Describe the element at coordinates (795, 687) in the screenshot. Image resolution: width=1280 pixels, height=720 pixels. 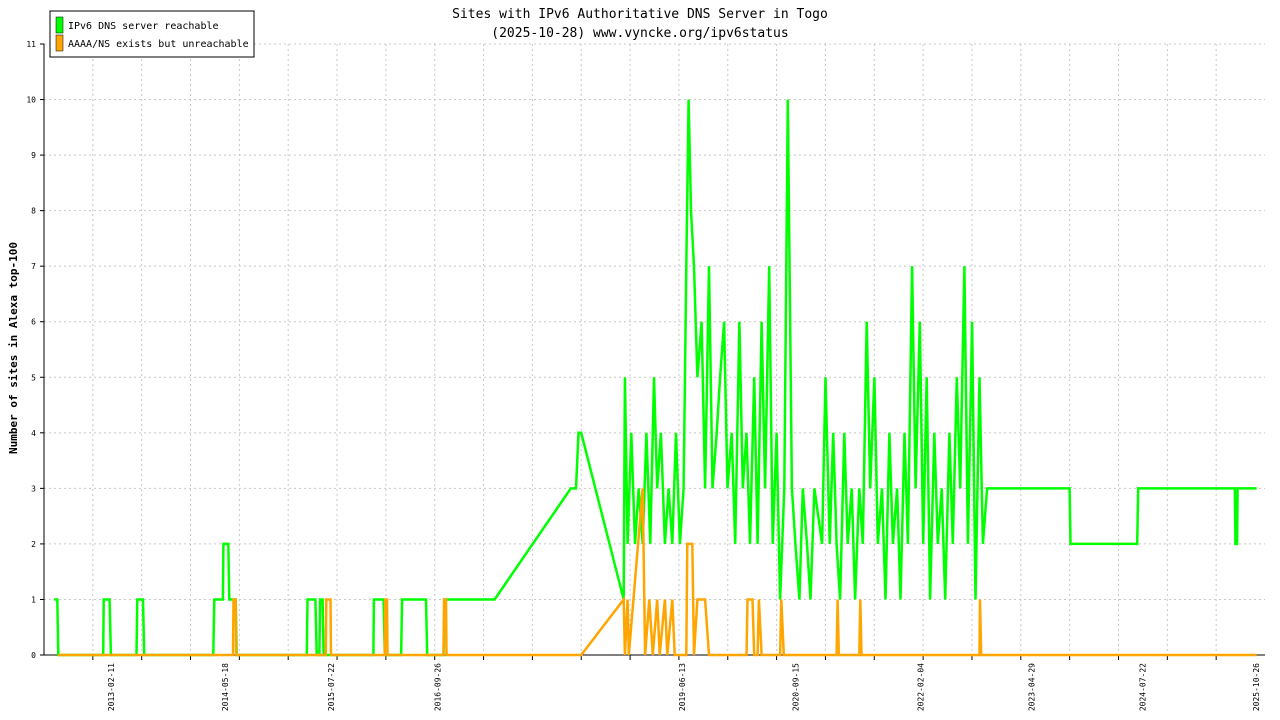
I see `x-tick-label: 2020-09-15` at that location.